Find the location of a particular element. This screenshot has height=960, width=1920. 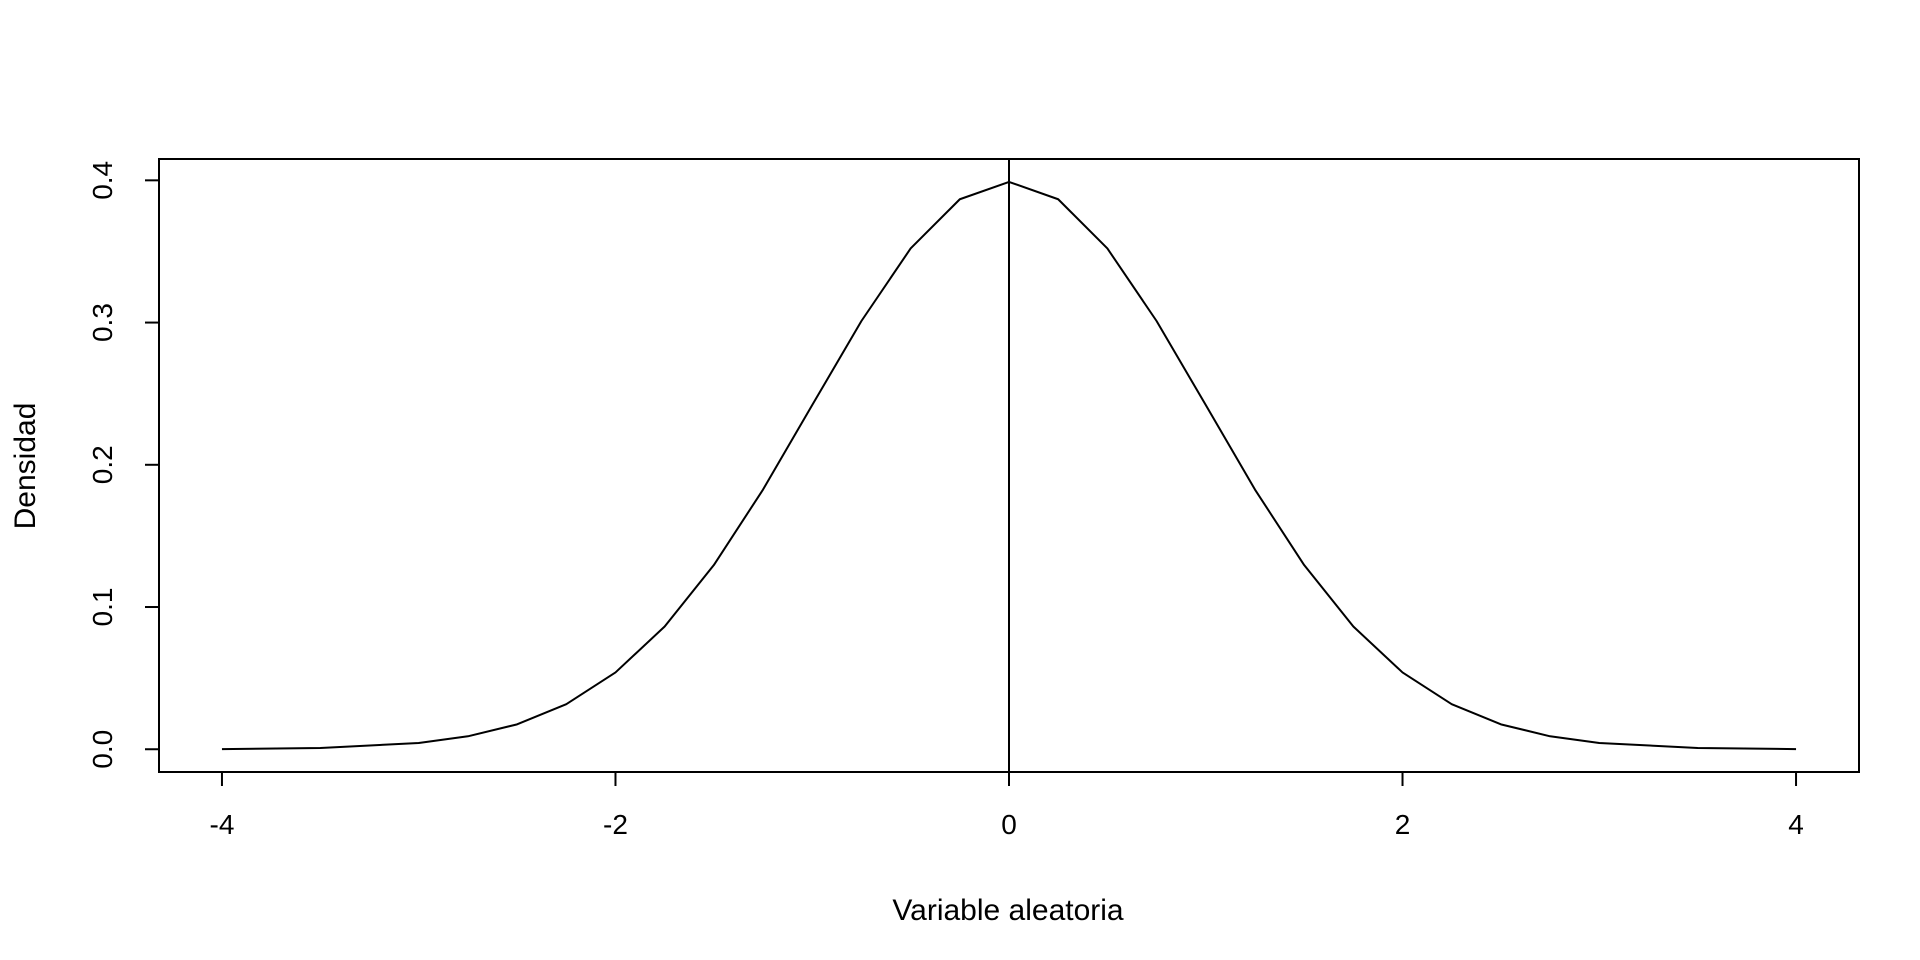

y-tick-label: 0.0 is located at coordinates (102, 749).